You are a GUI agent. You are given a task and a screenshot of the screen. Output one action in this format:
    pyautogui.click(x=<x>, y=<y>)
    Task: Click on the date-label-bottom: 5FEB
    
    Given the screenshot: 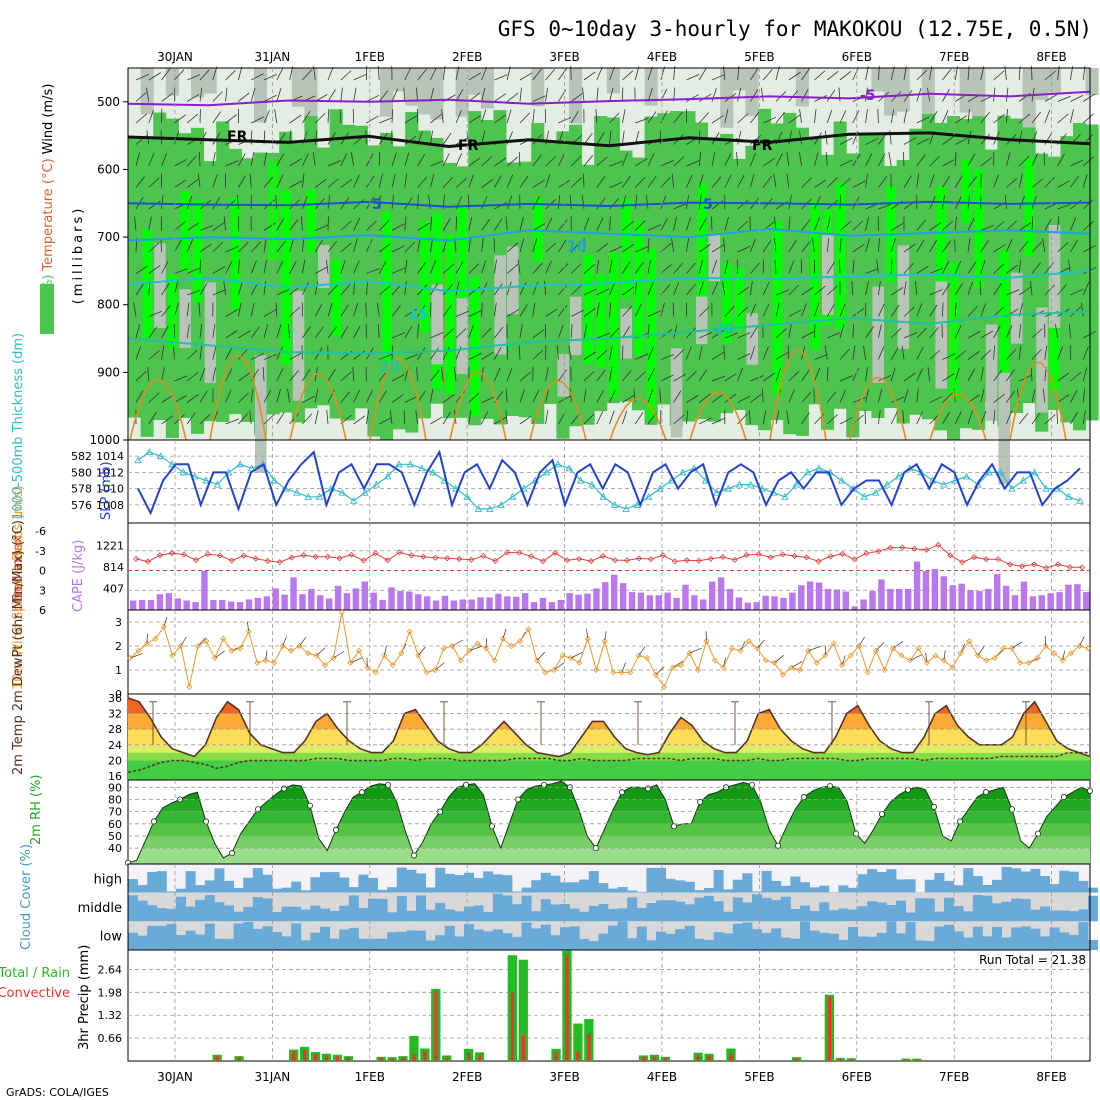 What is the action you would take?
    pyautogui.click(x=759, y=1077)
    